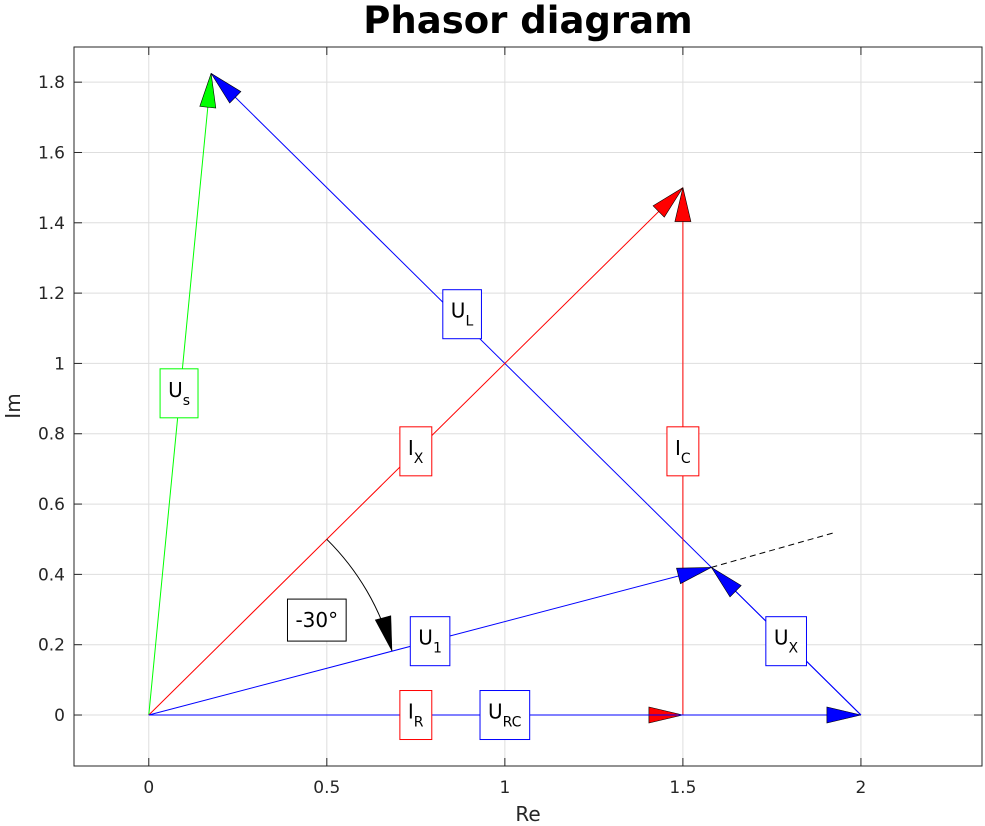  I want to click on label-urc-subscript: RC, so click(512, 723).